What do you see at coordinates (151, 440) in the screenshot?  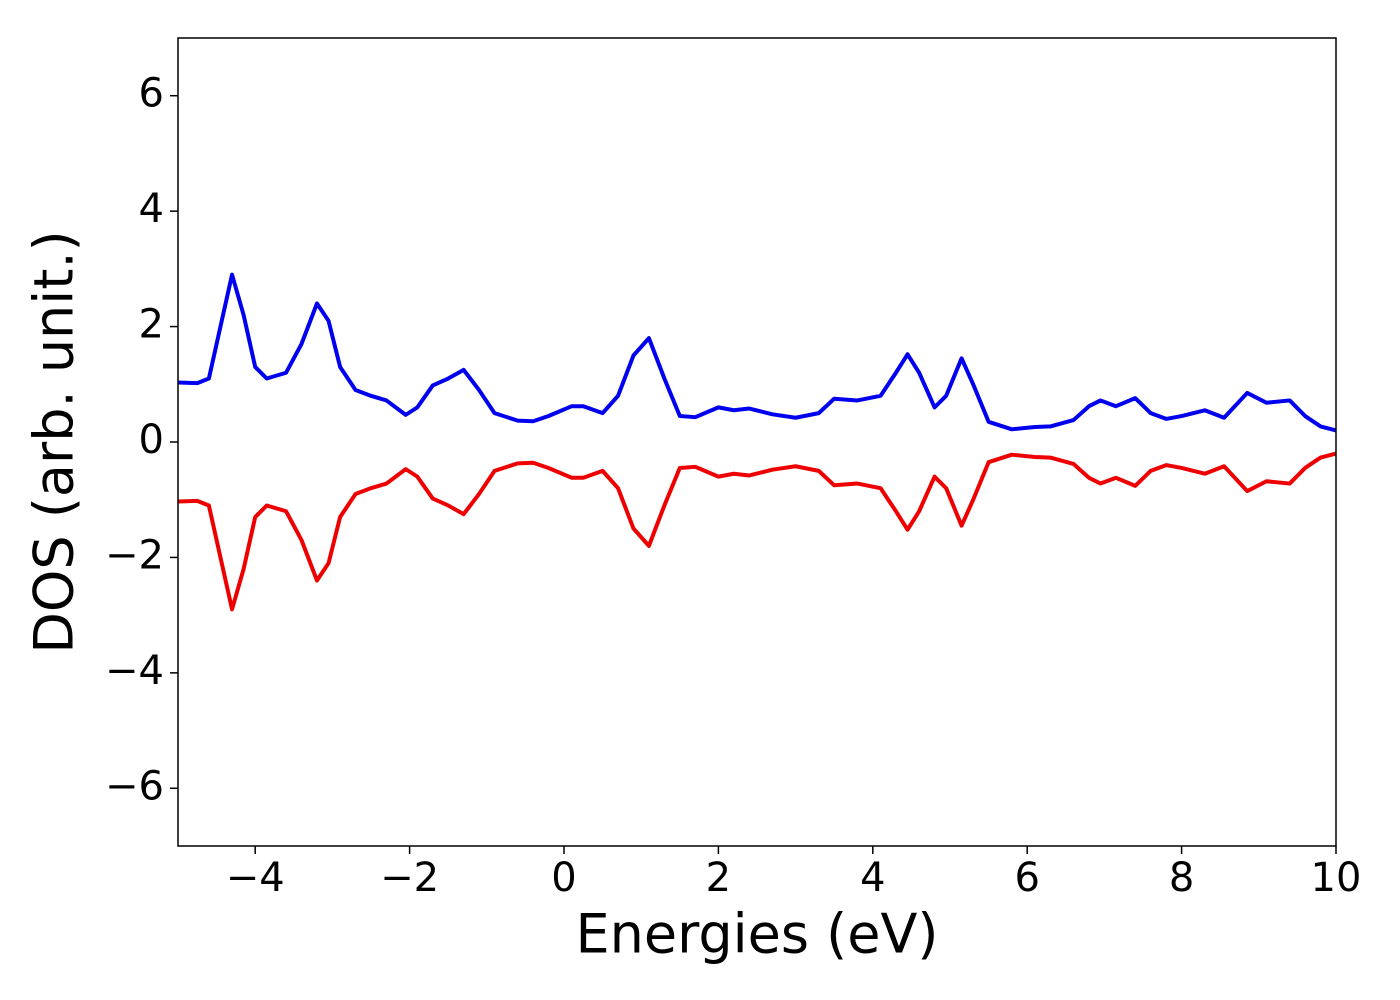 I see `y-tick-label: 0` at bounding box center [151, 440].